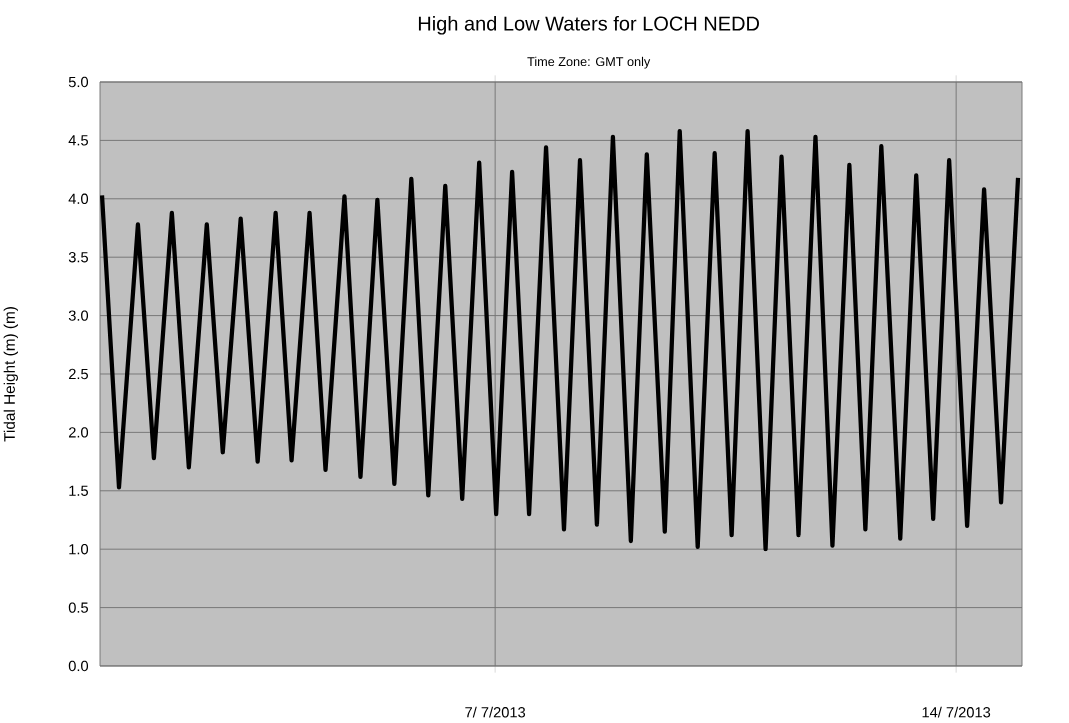 Image resolution: width=1069 pixels, height=723 pixels. I want to click on y-tick-label: 2.5, so click(78, 374).